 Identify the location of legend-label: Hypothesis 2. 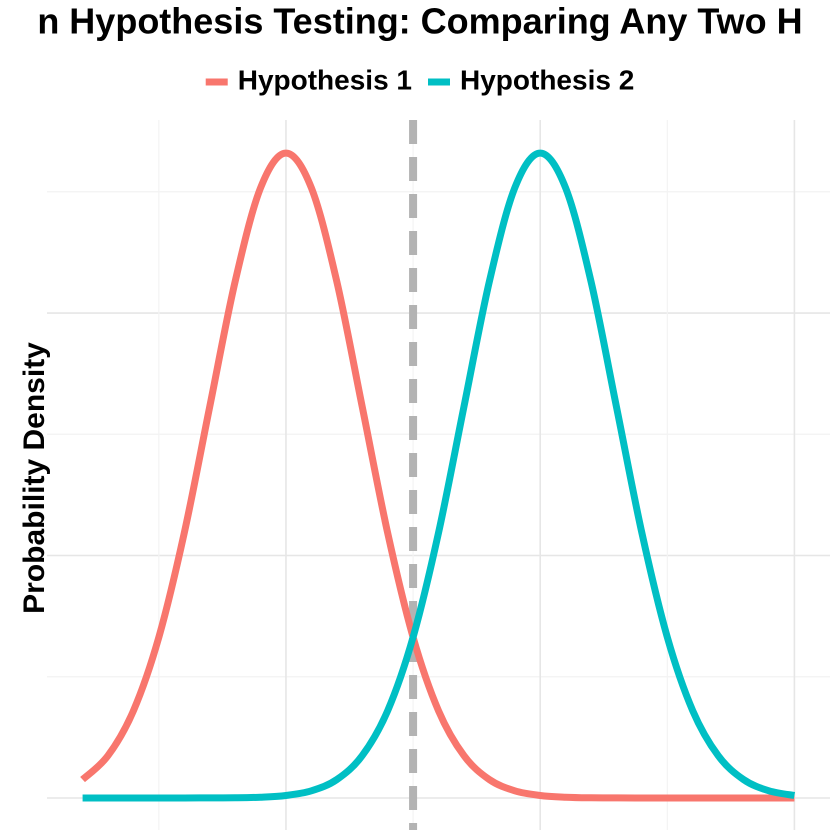
(547, 79).